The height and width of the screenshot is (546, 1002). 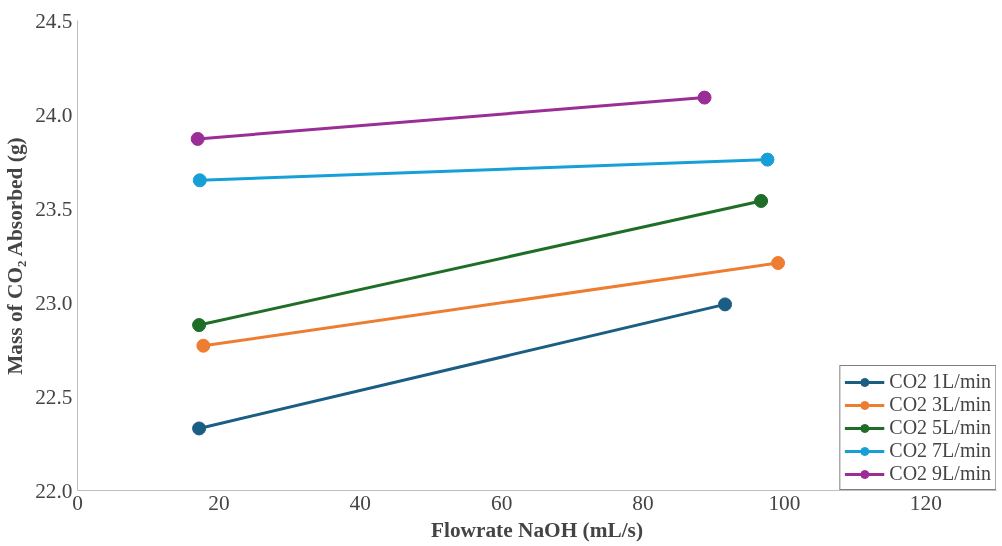 I want to click on y-tick-label: 23.5, so click(x=54, y=208).